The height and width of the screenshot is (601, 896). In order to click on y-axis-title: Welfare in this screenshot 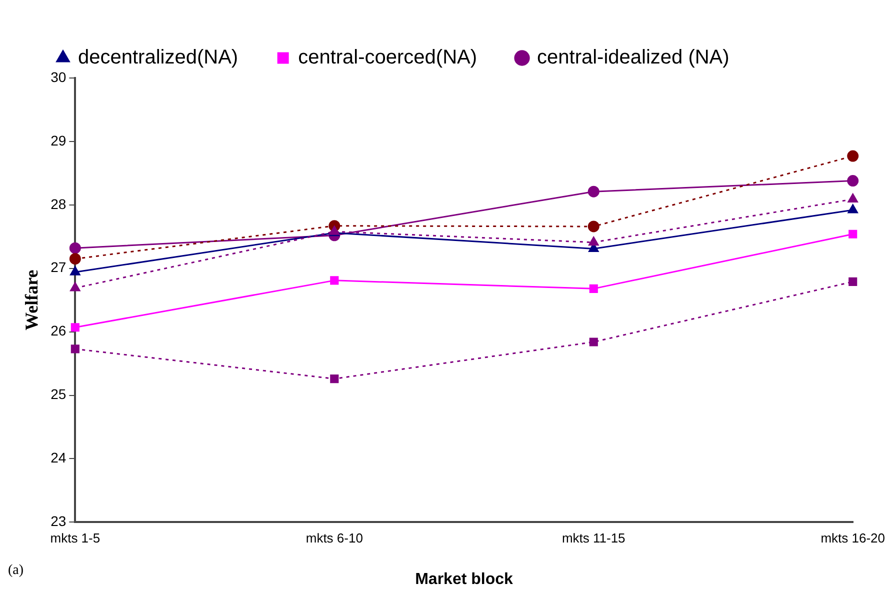, I will do `click(31, 300)`.